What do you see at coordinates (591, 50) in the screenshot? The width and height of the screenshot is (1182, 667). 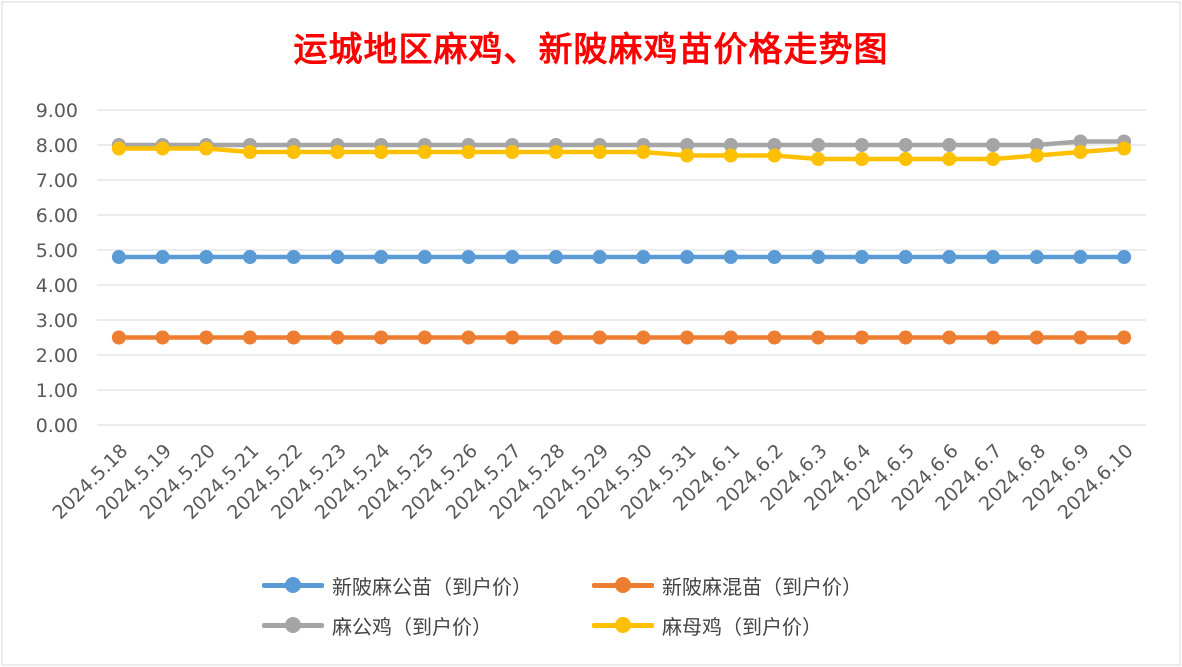 I see `chart-title: 运城地区麻鸡、新陂麻鸡苗价格走势图` at bounding box center [591, 50].